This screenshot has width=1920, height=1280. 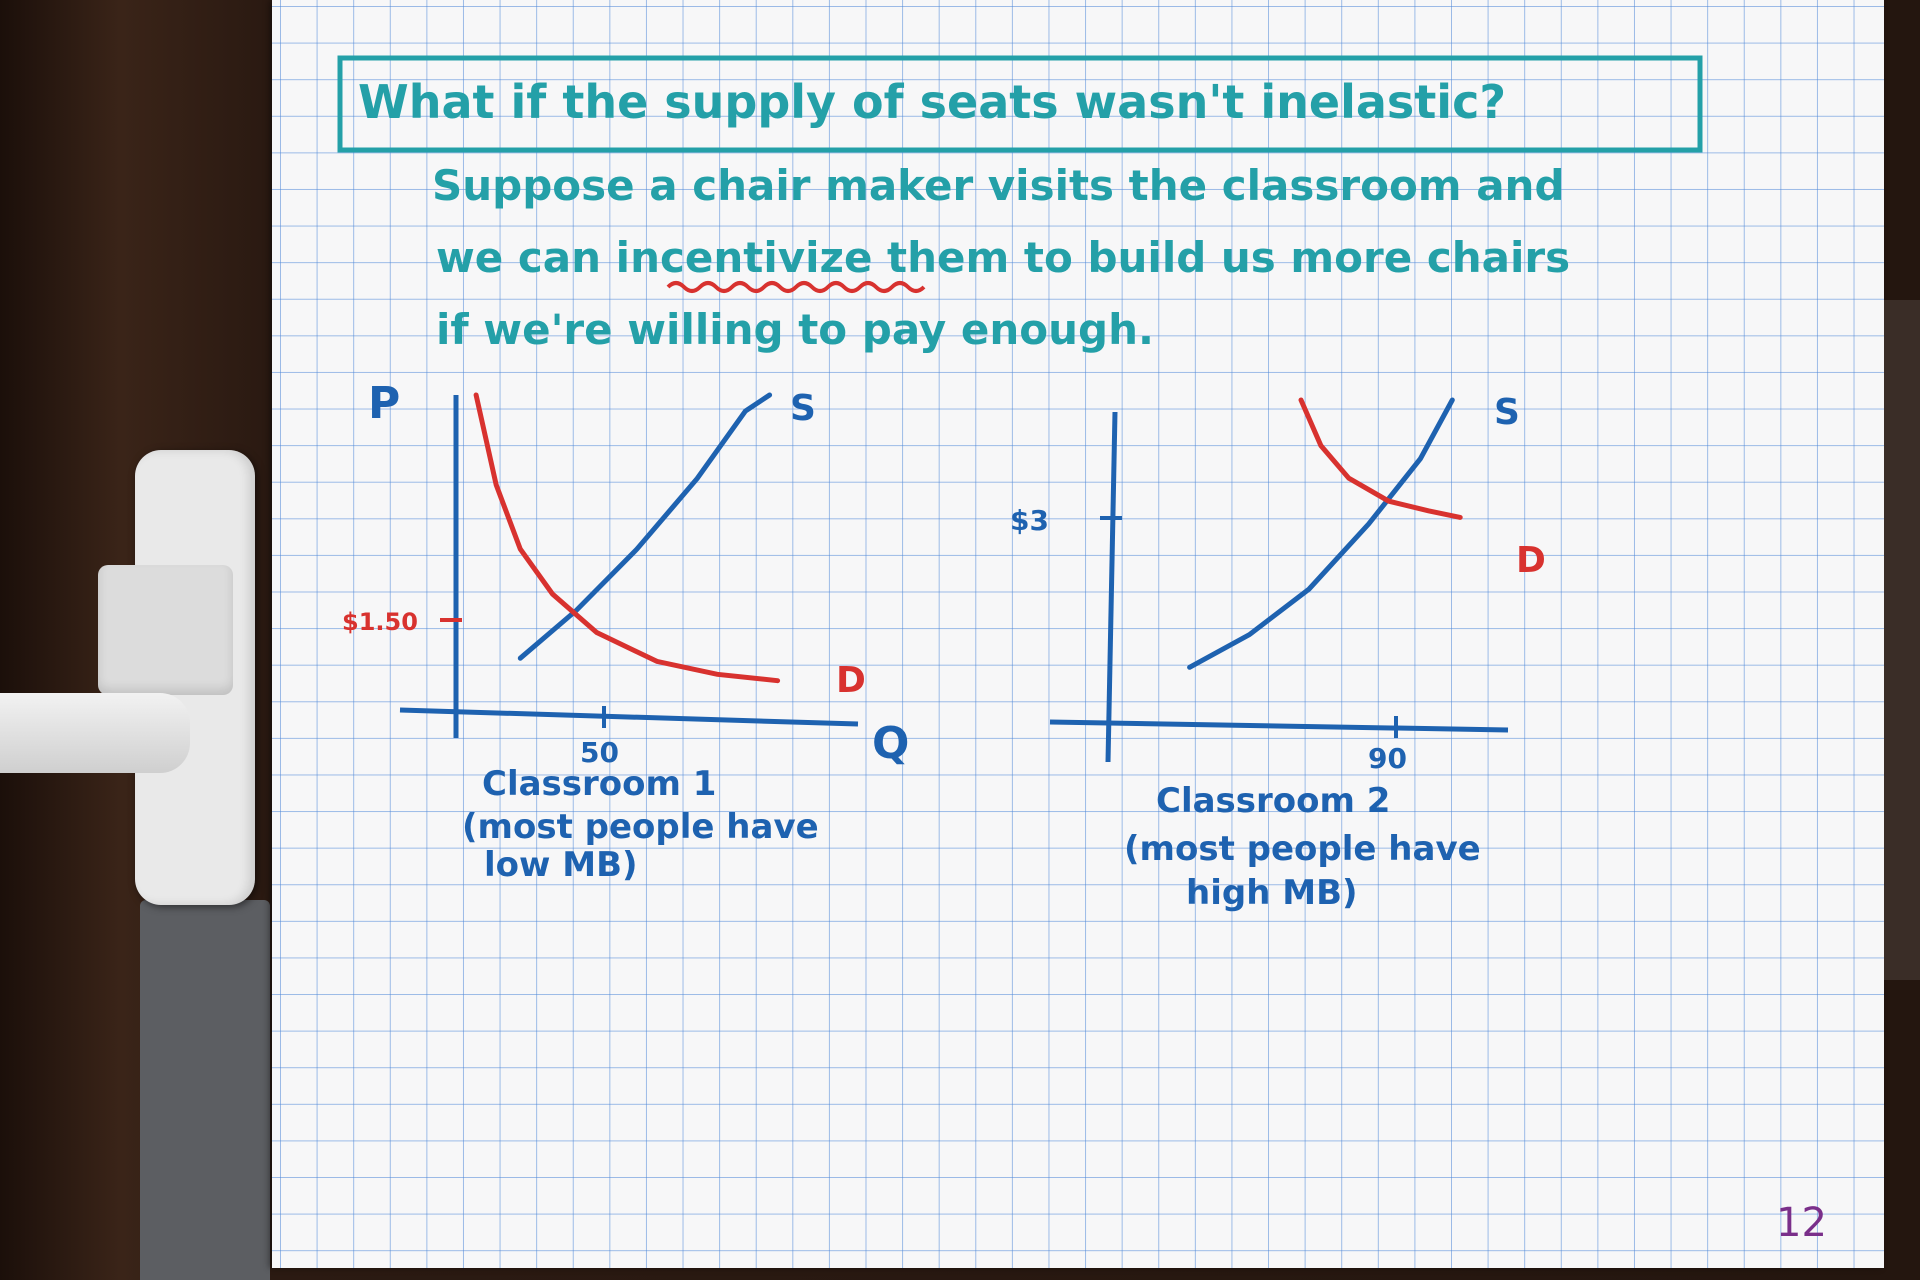 What do you see at coordinates (1387, 758) in the screenshot?
I see `chart2-qty-tick: 90` at bounding box center [1387, 758].